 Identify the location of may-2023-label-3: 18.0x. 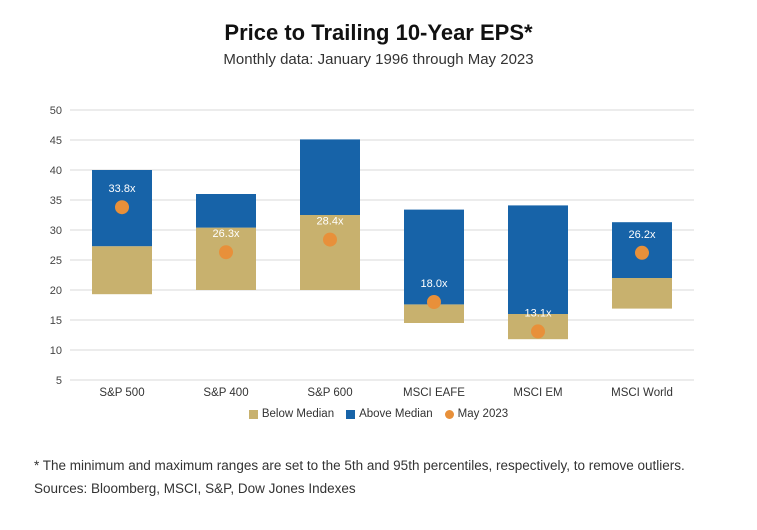
(434, 284).